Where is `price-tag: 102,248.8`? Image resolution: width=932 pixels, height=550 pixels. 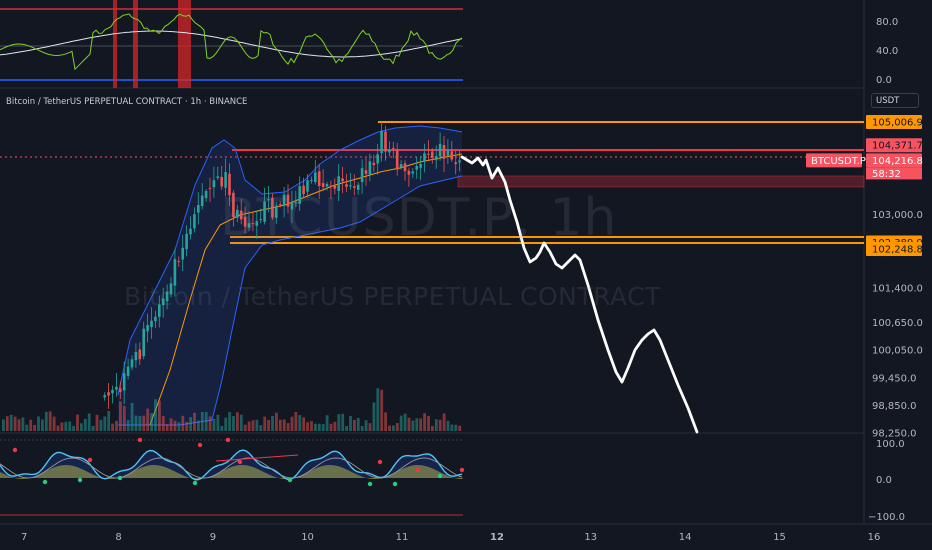 price-tag: 102,248.8 is located at coordinates (894, 249).